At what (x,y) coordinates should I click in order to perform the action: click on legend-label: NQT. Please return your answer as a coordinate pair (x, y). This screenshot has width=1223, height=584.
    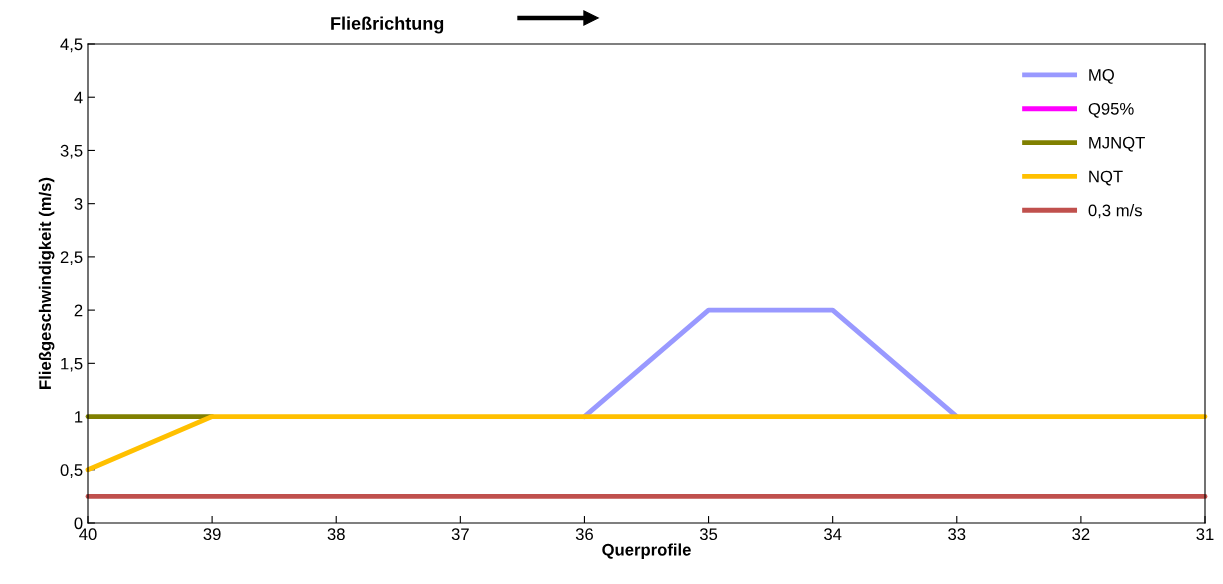
    Looking at the image, I should click on (1106, 178).